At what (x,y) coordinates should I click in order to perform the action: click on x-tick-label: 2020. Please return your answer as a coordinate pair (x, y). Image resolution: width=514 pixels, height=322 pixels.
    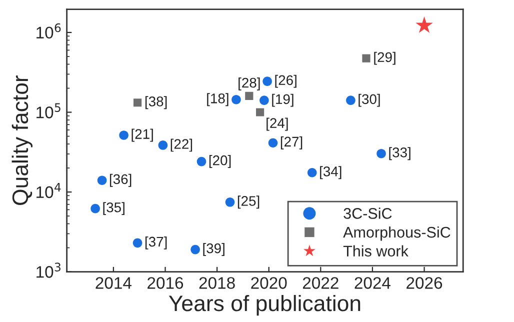
    Looking at the image, I should click on (269, 283).